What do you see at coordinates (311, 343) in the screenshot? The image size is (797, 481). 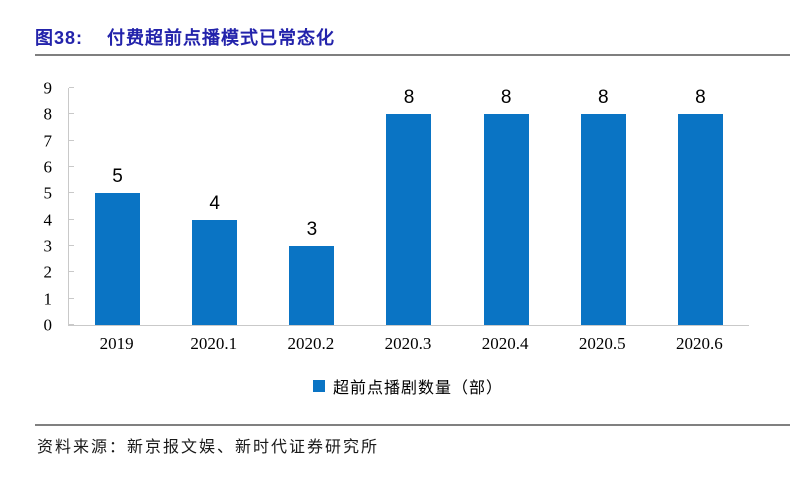 I see `x-axis-tick-label: 2020.2` at bounding box center [311, 343].